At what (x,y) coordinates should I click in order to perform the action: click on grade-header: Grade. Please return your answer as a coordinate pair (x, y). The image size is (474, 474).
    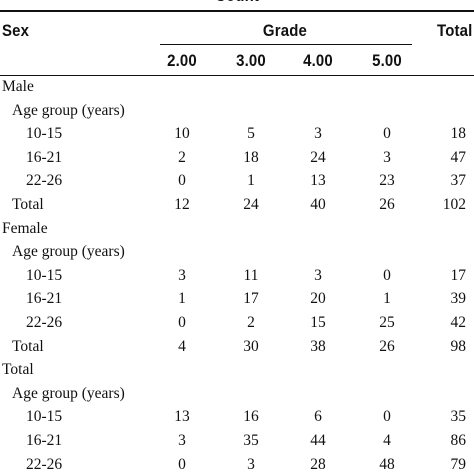
    Looking at the image, I should click on (285, 30).